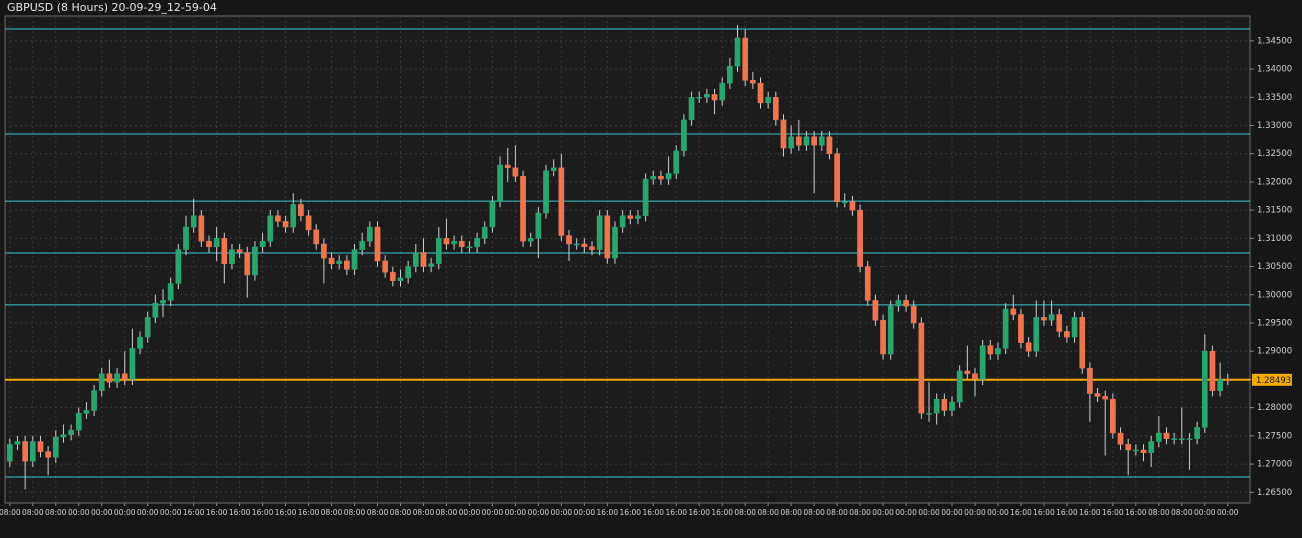  What do you see at coordinates (1274, 126) in the screenshot?
I see `y-tick-label: 1.33000` at bounding box center [1274, 126].